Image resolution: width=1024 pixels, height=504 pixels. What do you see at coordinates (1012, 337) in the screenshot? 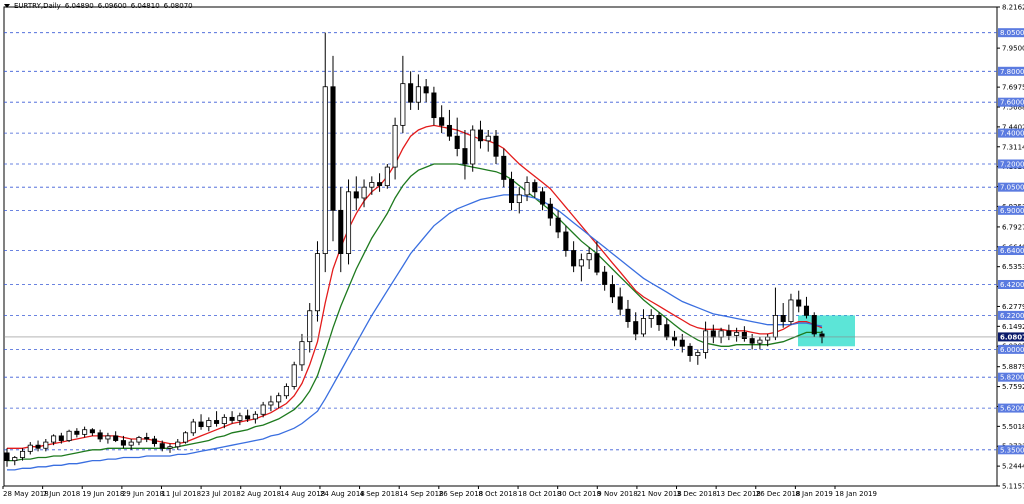
I see `current-price-label: 6.08070` at bounding box center [1012, 337].